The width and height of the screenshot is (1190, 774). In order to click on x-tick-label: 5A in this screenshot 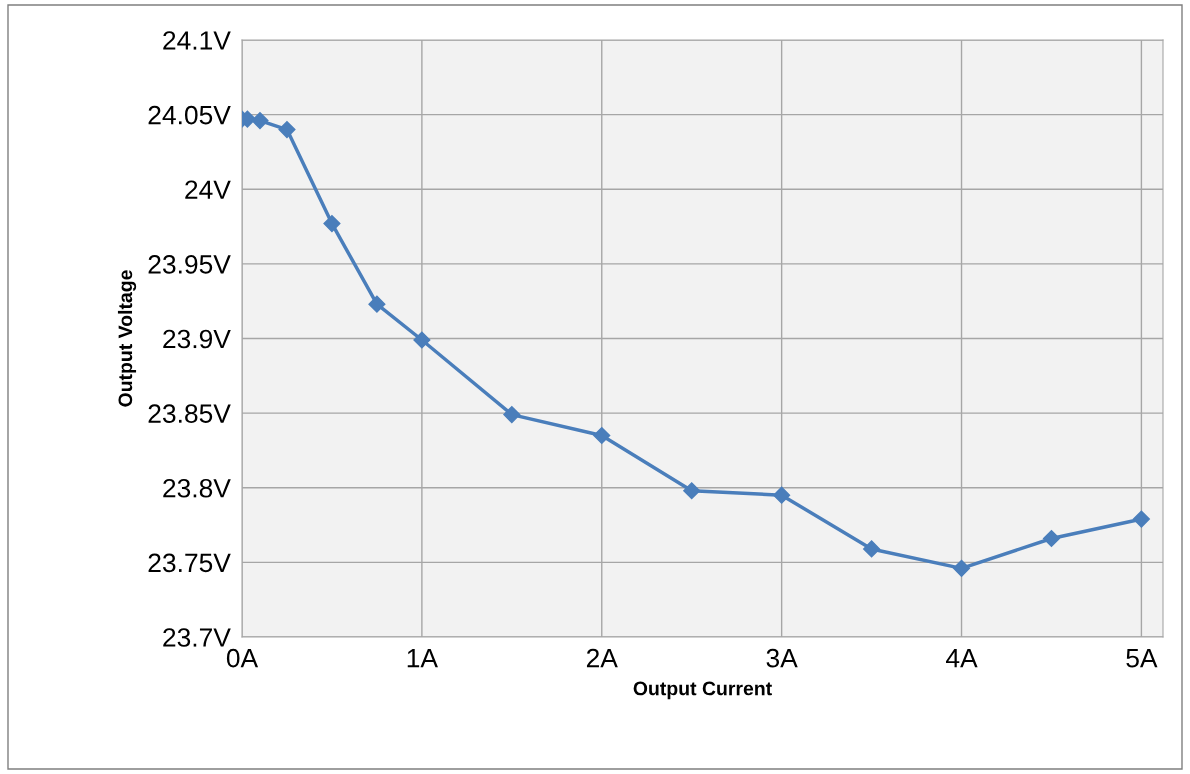, I will do `click(1142, 658)`.